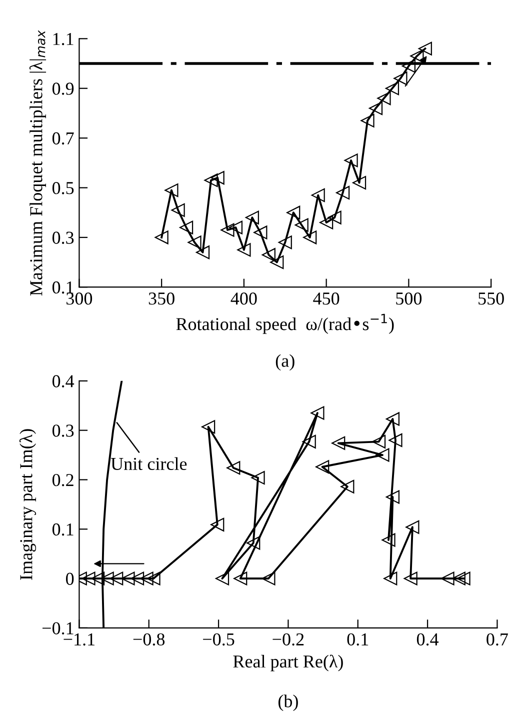  I want to click on x-tick-label: 400, so click(243, 298).